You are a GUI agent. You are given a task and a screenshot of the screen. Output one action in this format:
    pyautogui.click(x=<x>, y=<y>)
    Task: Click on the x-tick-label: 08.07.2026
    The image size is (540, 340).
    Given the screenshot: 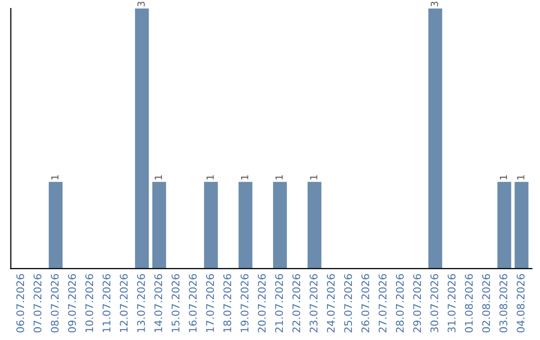 What is the action you would take?
    pyautogui.click(x=54, y=303)
    